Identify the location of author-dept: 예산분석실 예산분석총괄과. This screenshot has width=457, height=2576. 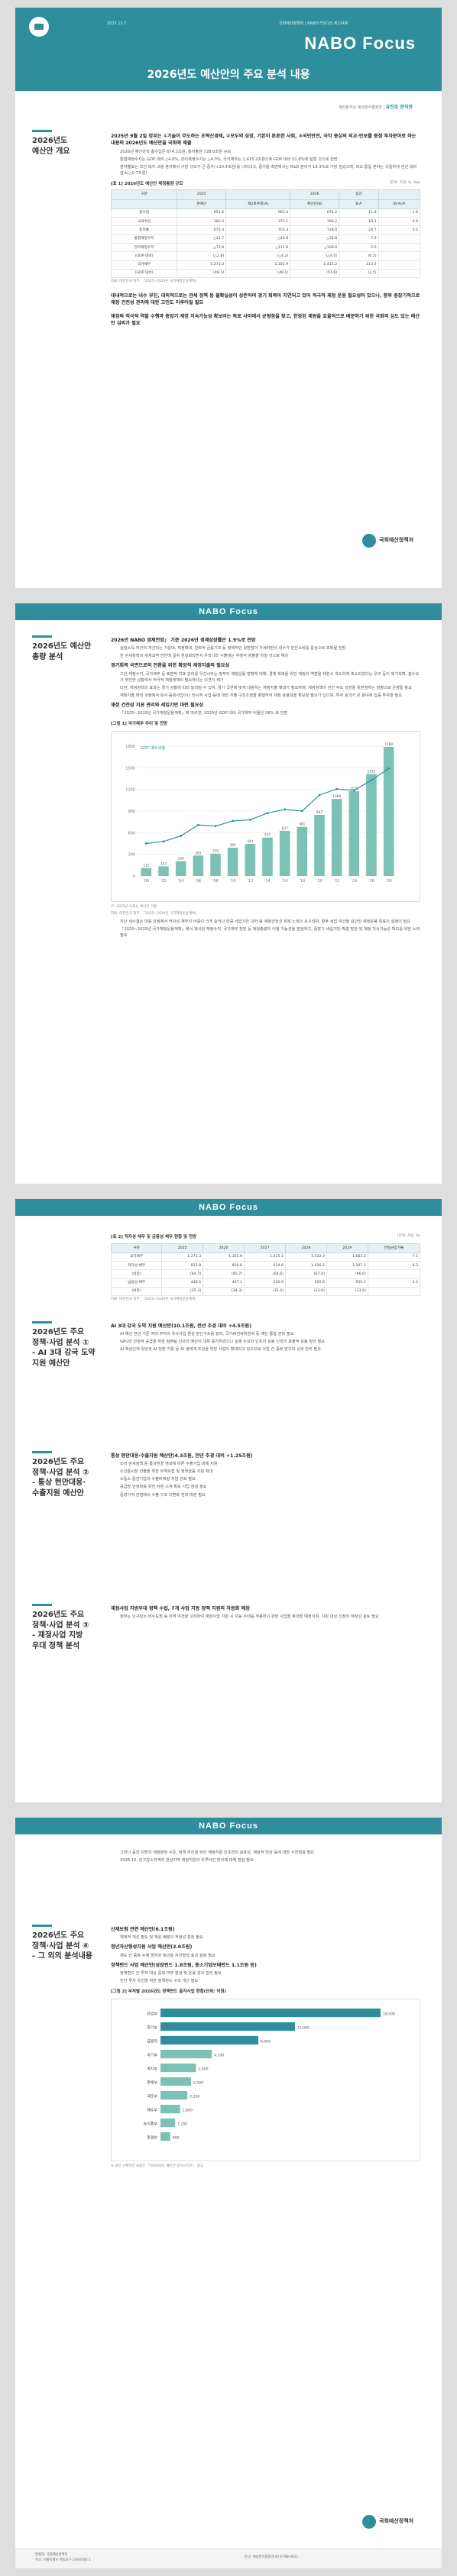
(361, 107).